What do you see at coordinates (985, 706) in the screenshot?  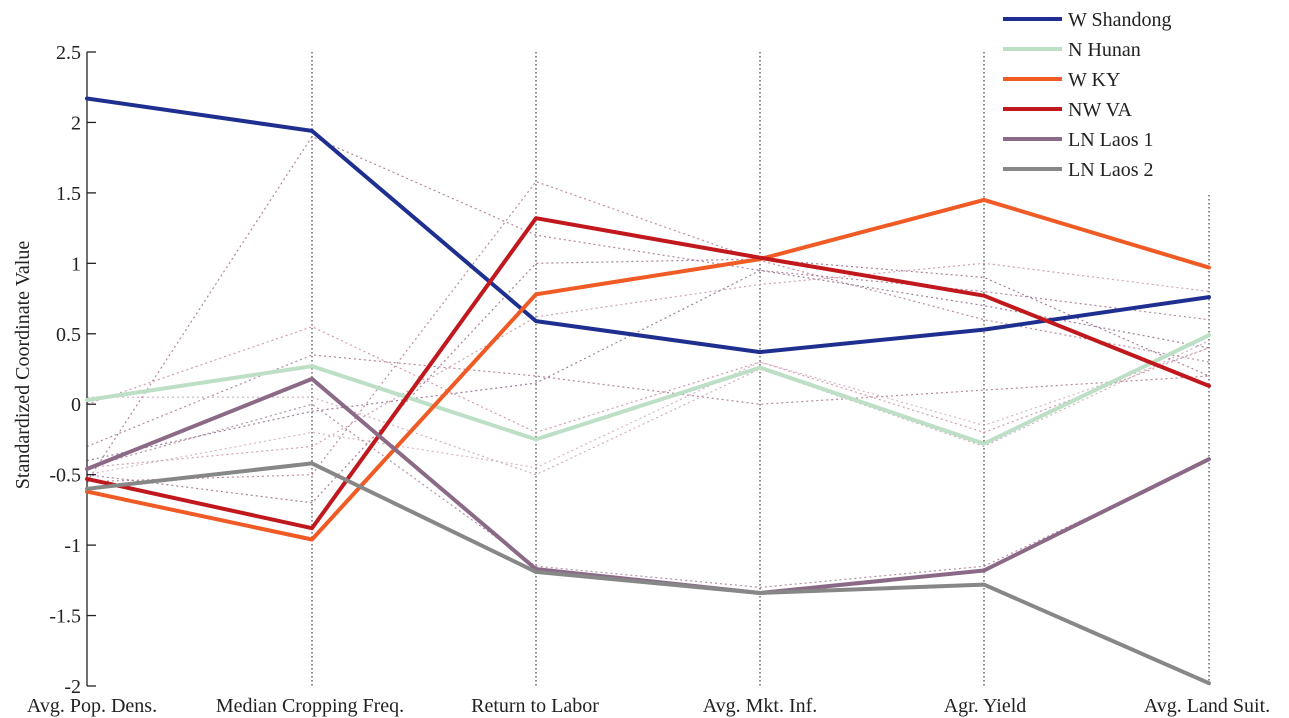 I see `x-category-label: Agr. Yield` at bounding box center [985, 706].